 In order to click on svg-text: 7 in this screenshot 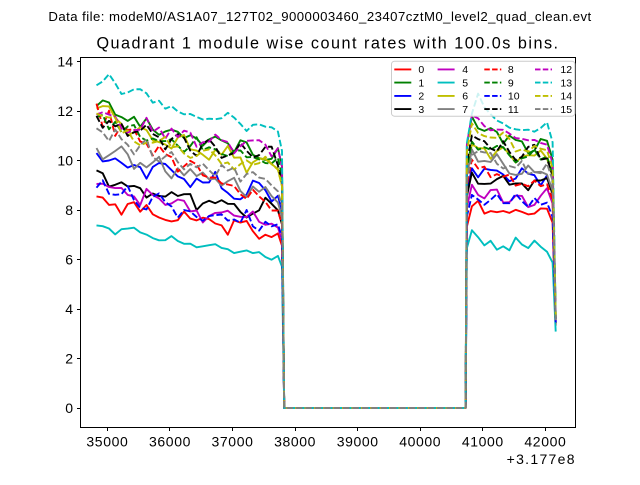, I will do `click(465, 110)`.